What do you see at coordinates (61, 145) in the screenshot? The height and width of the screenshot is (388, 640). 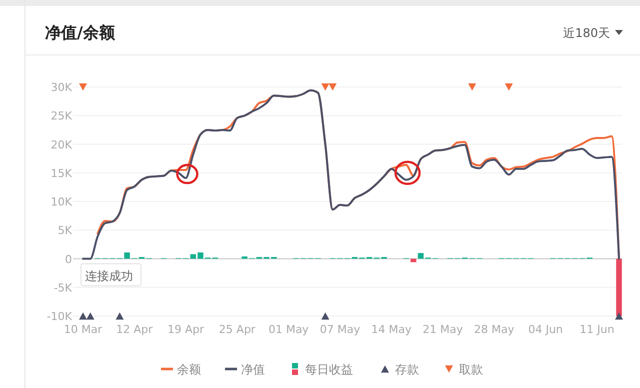 I see `y-tick-label: 20K` at bounding box center [61, 145].